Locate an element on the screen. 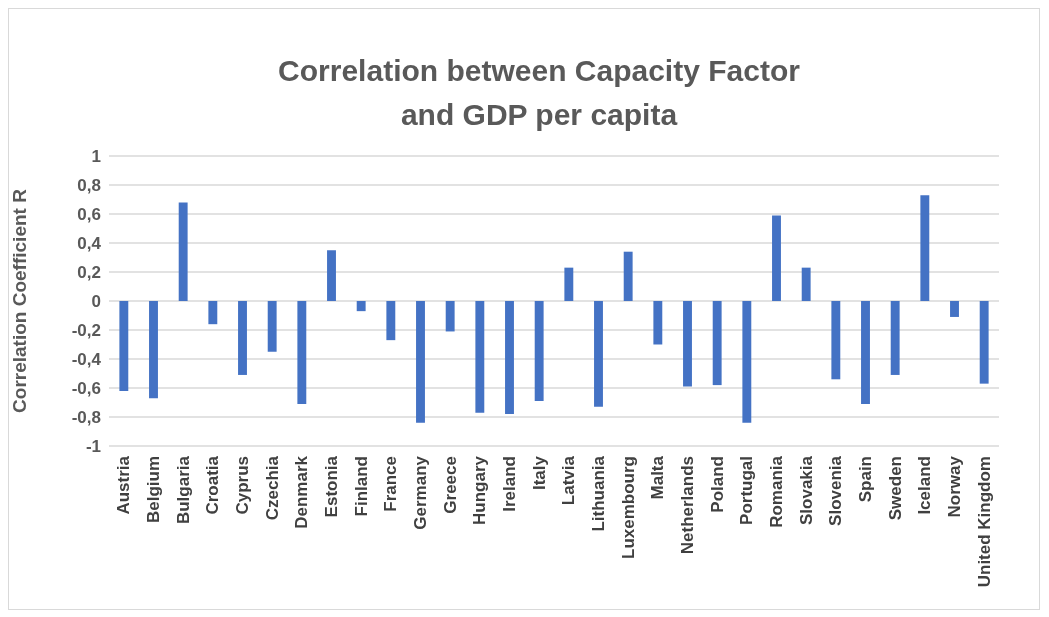 The width and height of the screenshot is (1049, 617). y-tick-label: -0,4 is located at coordinates (86, 360).